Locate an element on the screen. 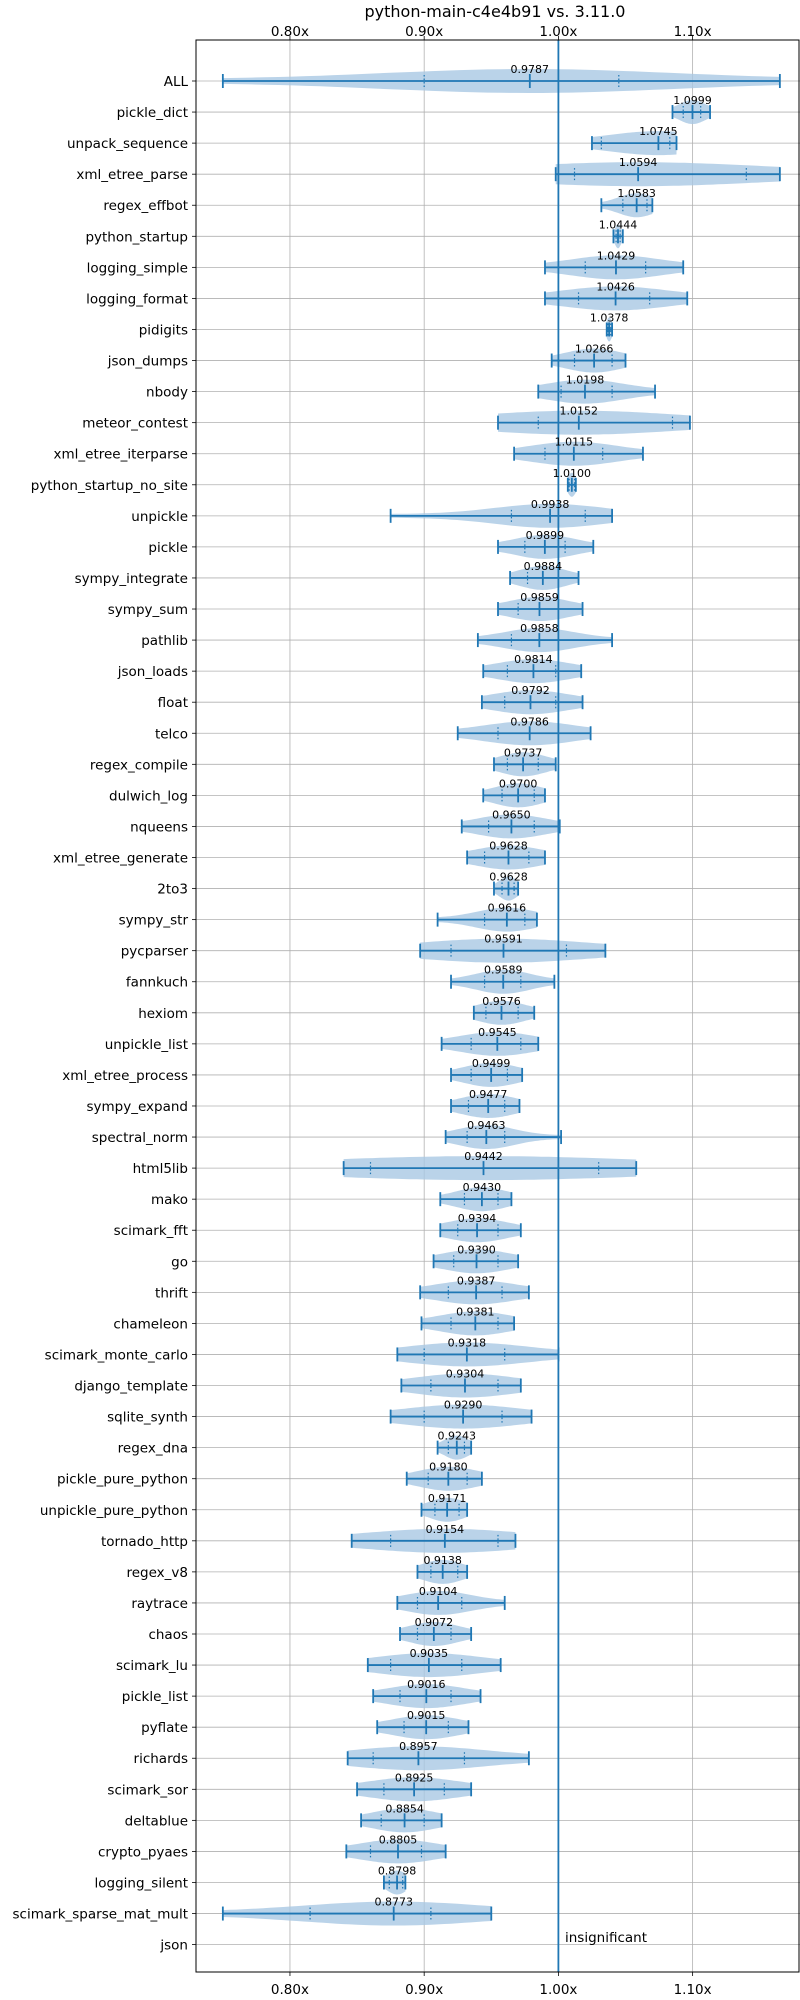  benchmark-name-label: logging_simple is located at coordinates (137, 268).